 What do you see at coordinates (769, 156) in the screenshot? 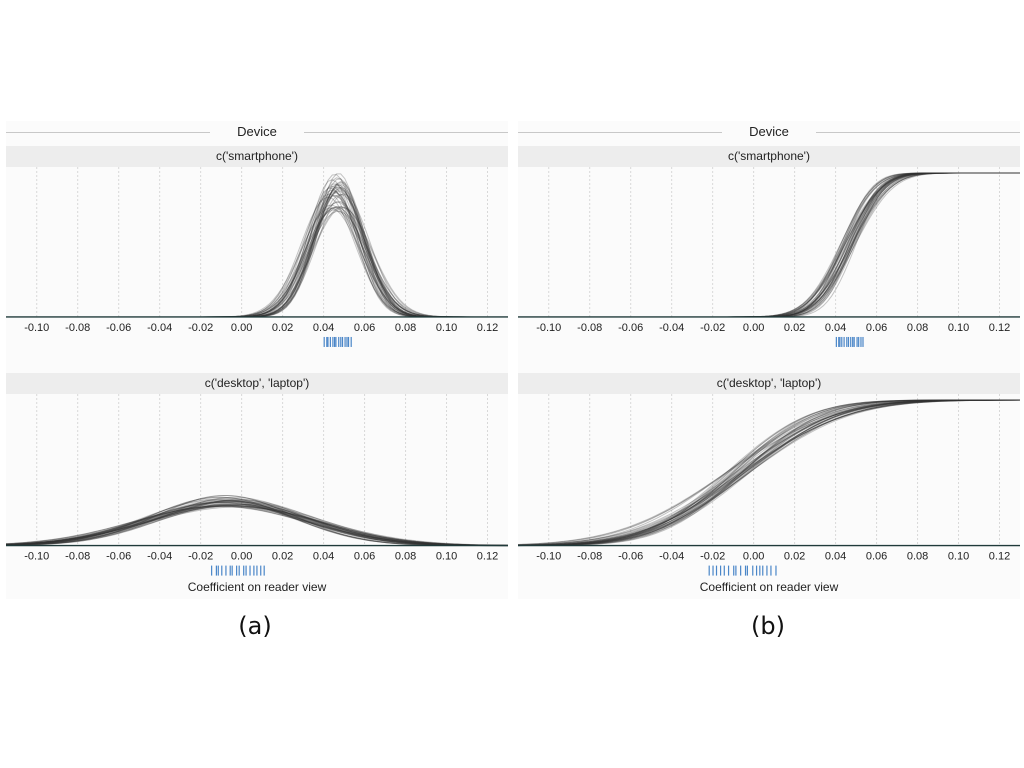
I see `strip-label-smartphone: c('smartphone')` at bounding box center [769, 156].